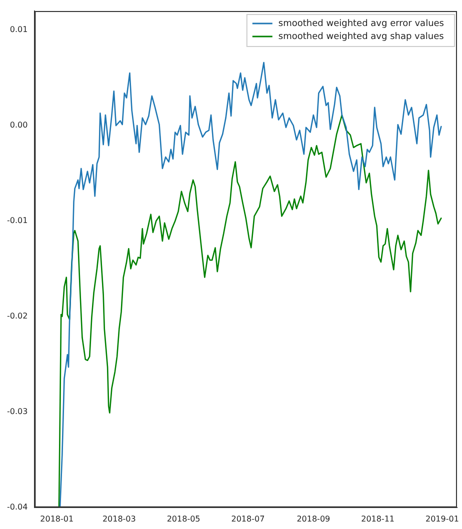 Image resolution: width=462 pixels, height=529 pixels. What do you see at coordinates (378, 519) in the screenshot?
I see `x-tick-label: 2018-11` at bounding box center [378, 519].